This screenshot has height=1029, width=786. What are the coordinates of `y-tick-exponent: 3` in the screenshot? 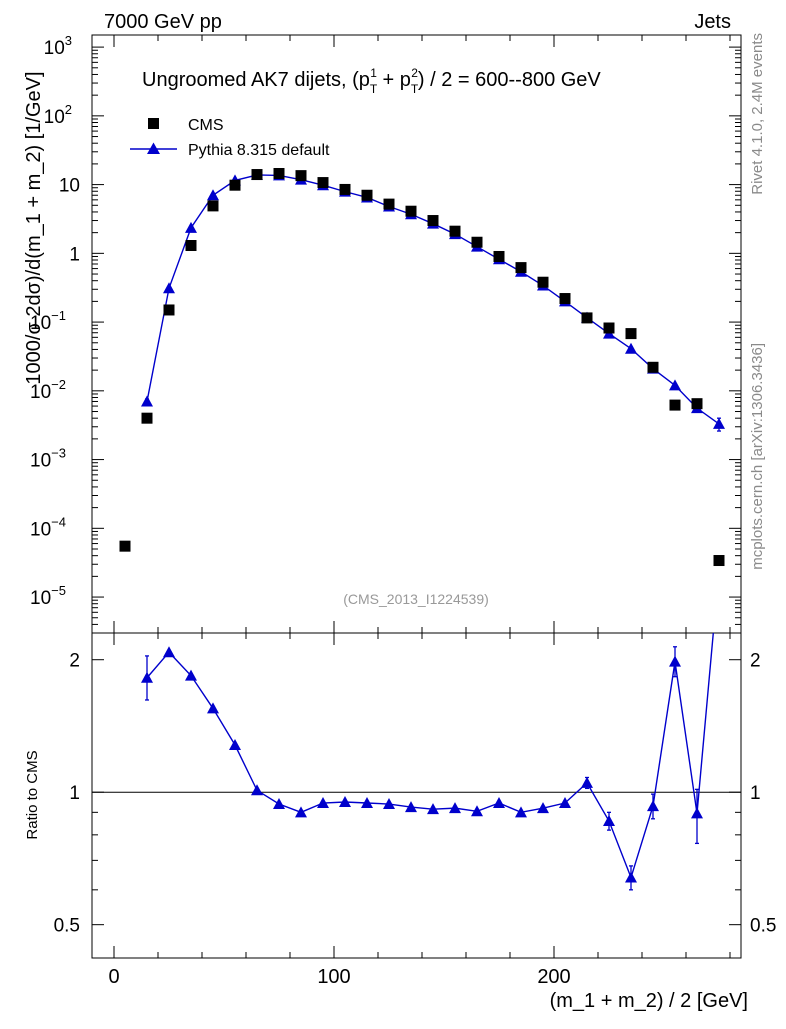 It's located at (68, 40).